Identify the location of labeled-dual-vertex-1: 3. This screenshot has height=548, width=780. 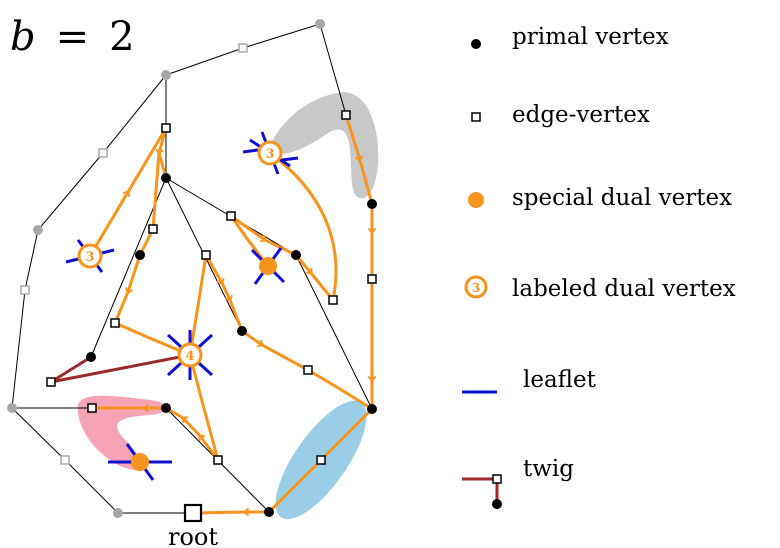
(90, 256).